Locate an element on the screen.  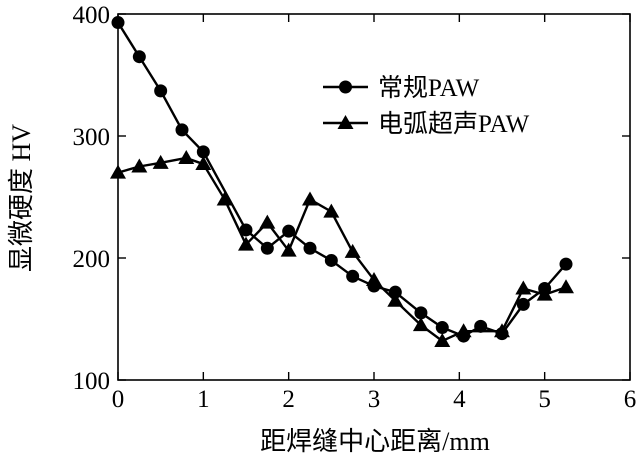
legend: 常规PAW 电弧超声PAW is located at coordinates (426, 106).